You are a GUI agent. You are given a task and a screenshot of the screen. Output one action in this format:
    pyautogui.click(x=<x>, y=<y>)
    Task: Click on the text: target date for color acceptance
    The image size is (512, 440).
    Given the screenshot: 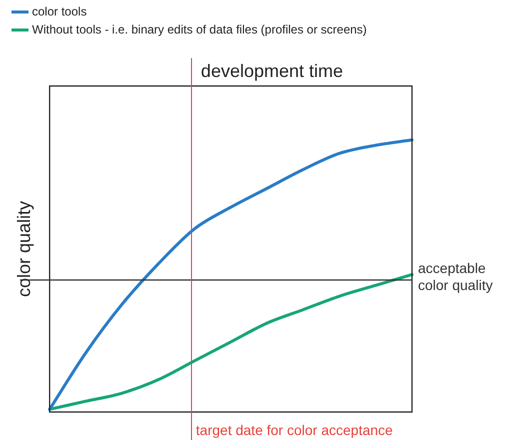 What is the action you would take?
    pyautogui.click(x=294, y=430)
    